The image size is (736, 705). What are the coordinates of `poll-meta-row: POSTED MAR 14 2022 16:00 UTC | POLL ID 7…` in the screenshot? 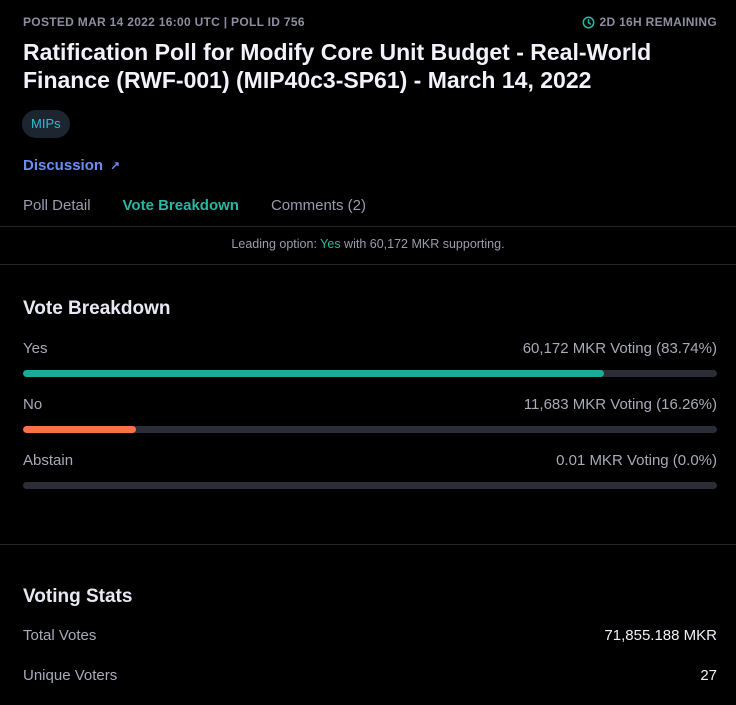 It's located at (370, 22).